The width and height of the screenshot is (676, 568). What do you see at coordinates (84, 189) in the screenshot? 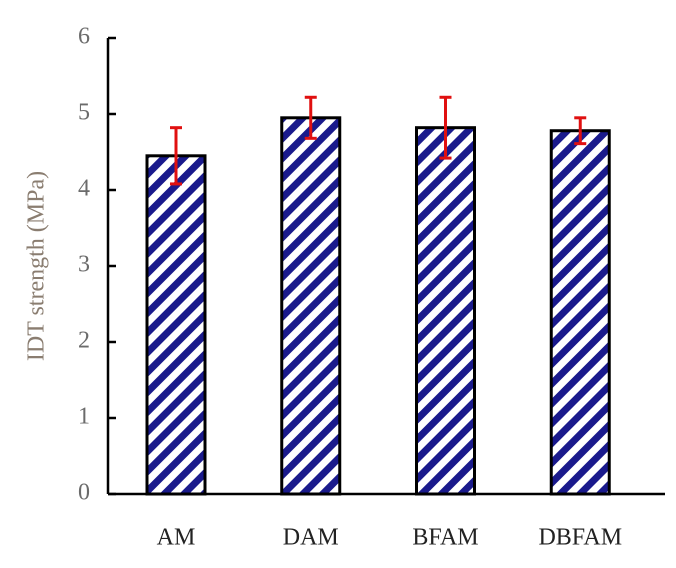
I see `y-tick-label: 4` at bounding box center [84, 189].